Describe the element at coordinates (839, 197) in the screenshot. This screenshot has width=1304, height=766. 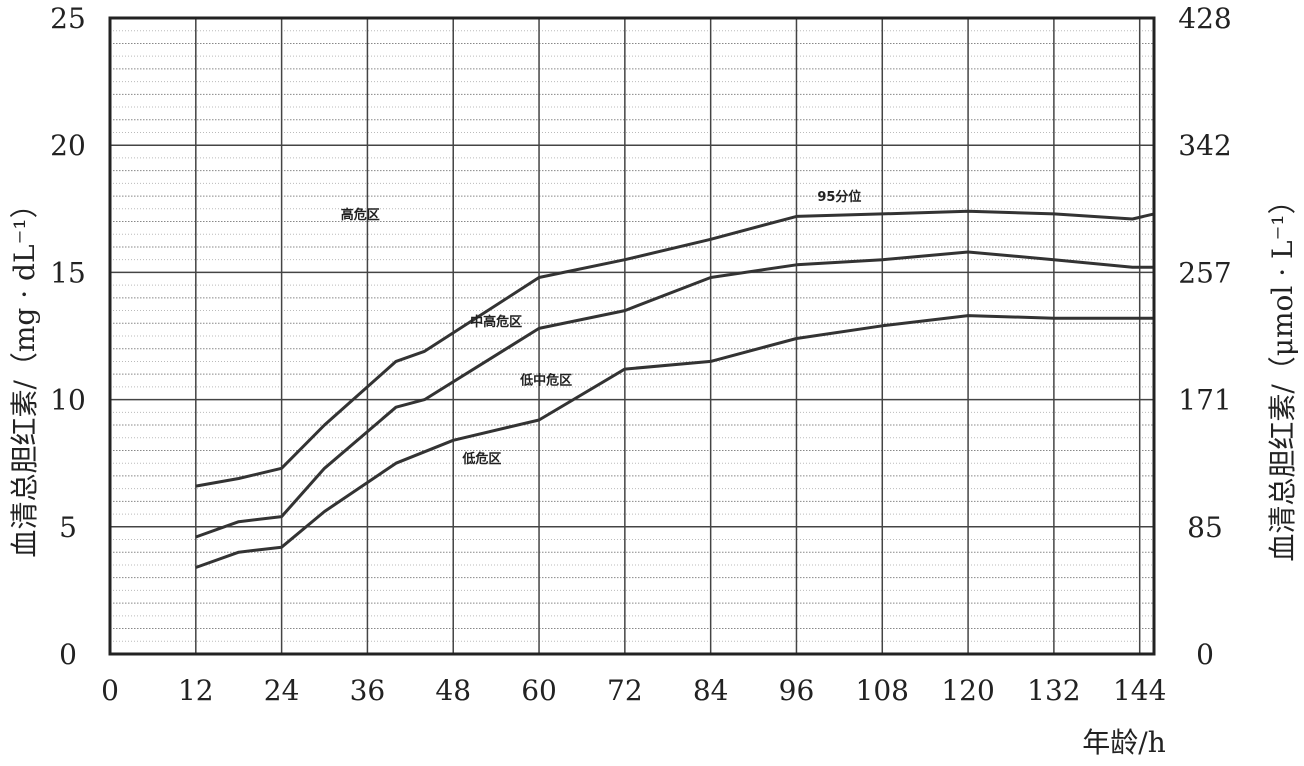
I see `zone-label: 95分位` at that location.